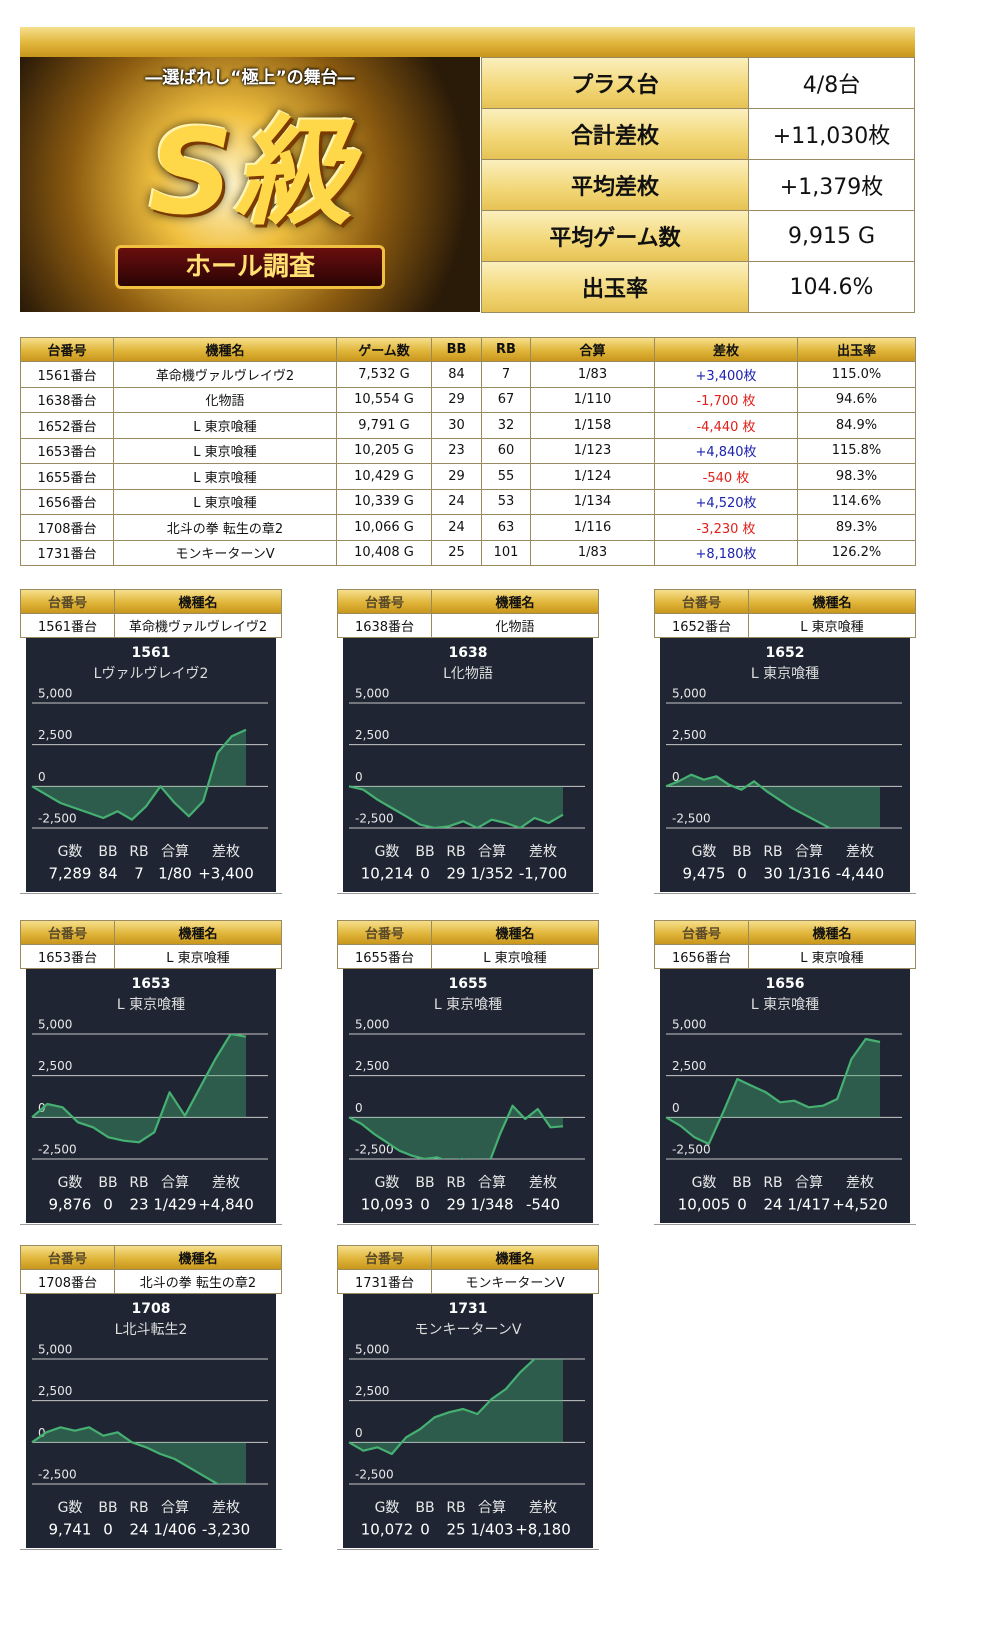 This screenshot has width=990, height=1652. I want to click on table-cell: 32, so click(506, 425).